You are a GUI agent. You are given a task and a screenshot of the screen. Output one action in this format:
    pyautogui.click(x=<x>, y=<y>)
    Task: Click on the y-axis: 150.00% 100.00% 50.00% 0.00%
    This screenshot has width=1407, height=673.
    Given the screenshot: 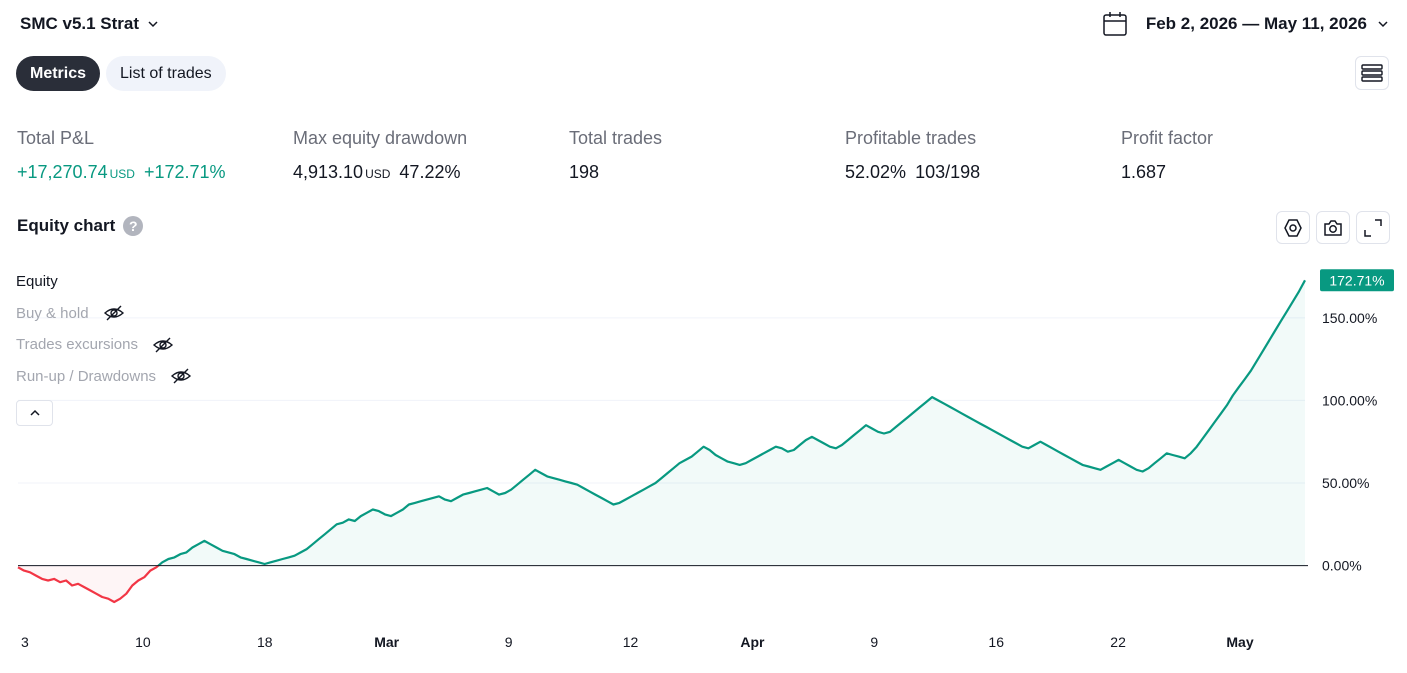 What is the action you would take?
    pyautogui.click(x=1349, y=442)
    